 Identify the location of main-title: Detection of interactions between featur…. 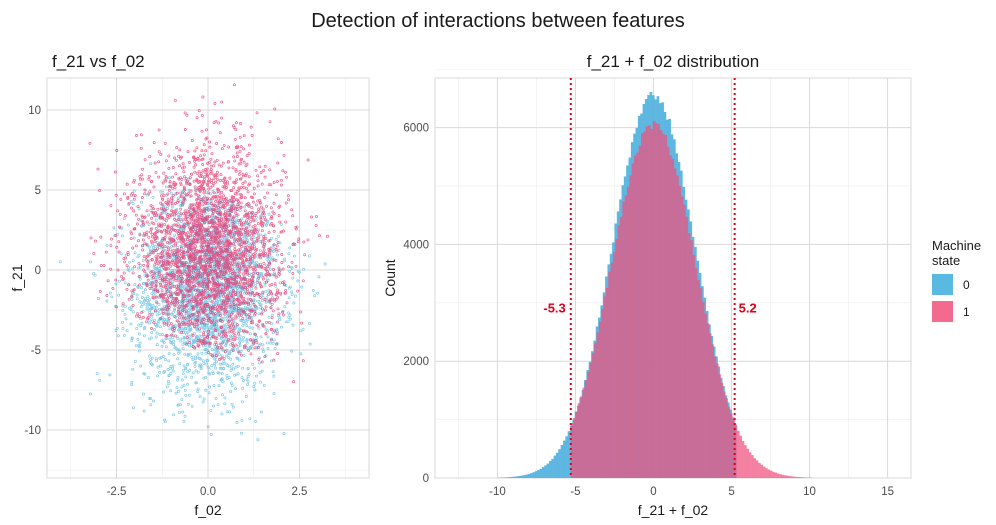
(498, 21).